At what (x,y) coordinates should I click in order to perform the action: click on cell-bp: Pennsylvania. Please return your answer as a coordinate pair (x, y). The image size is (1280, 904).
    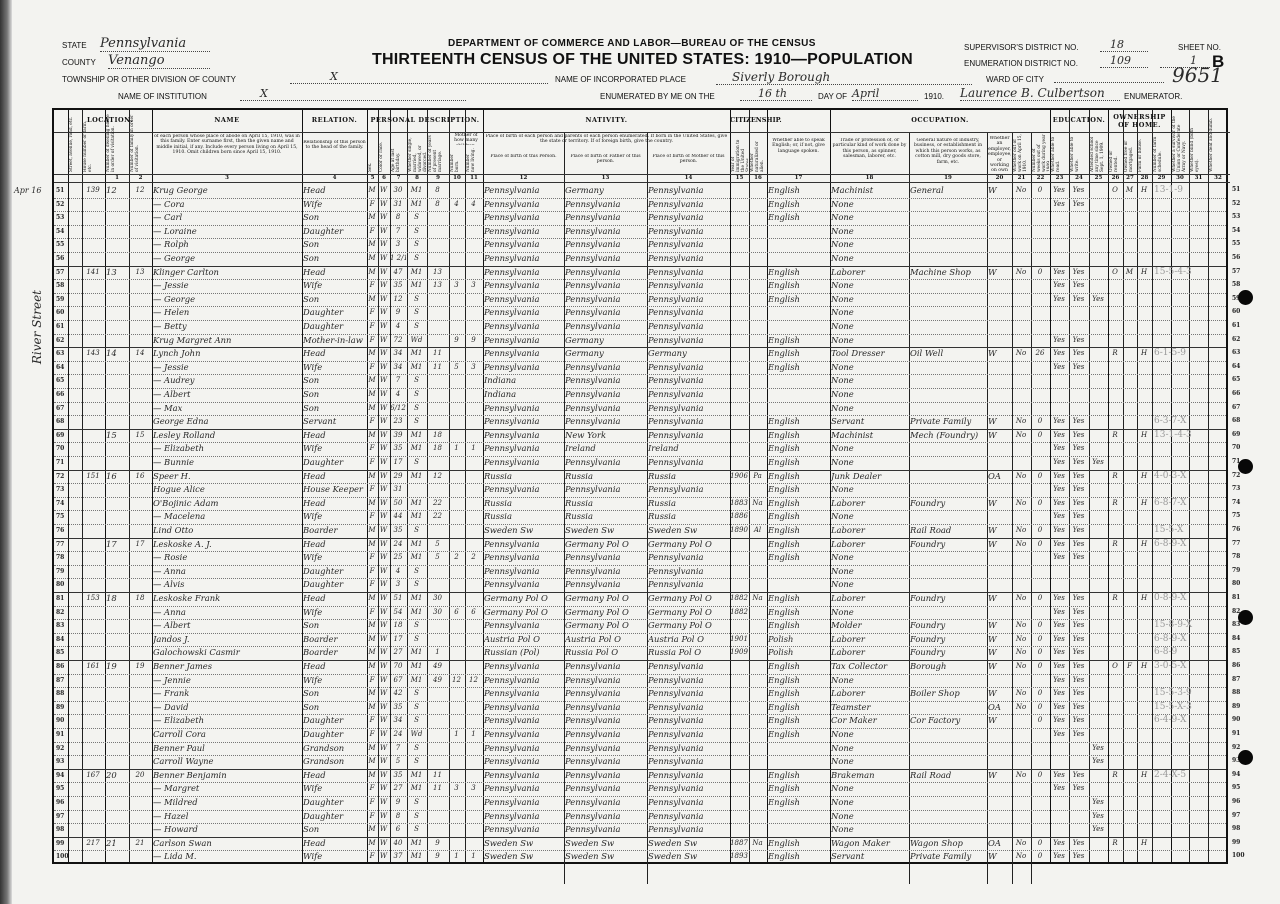
    Looking at the image, I should click on (512, 312).